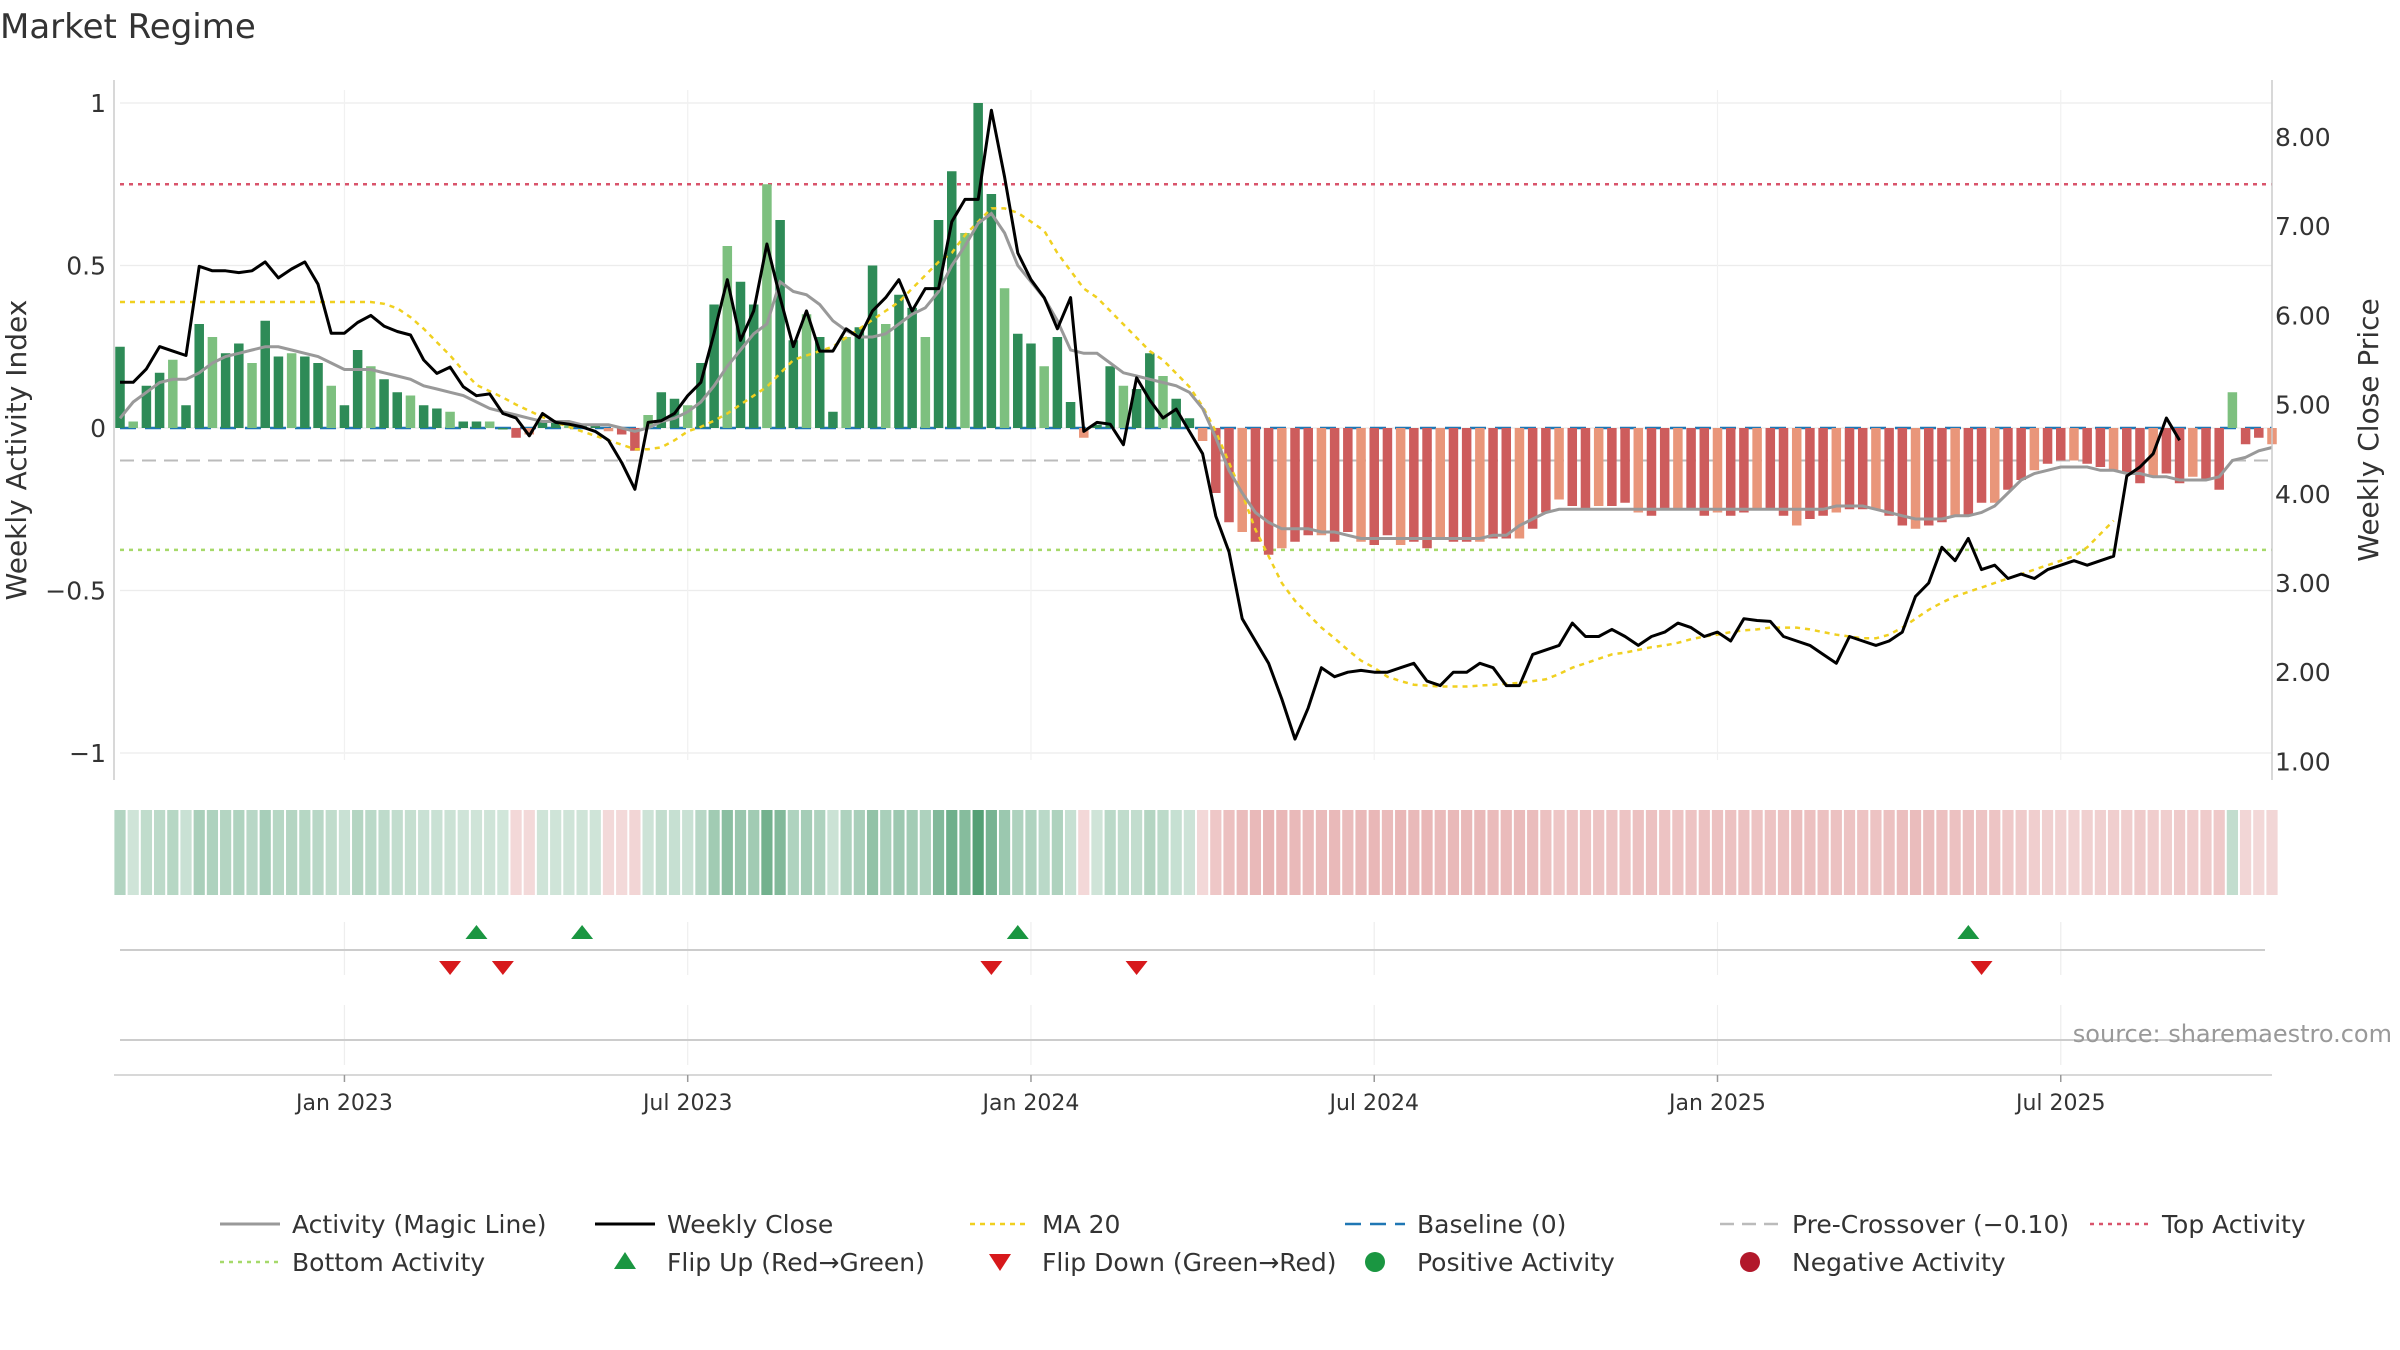  I want to click on x-tick-label: Jul 2024, so click(1373, 1103).